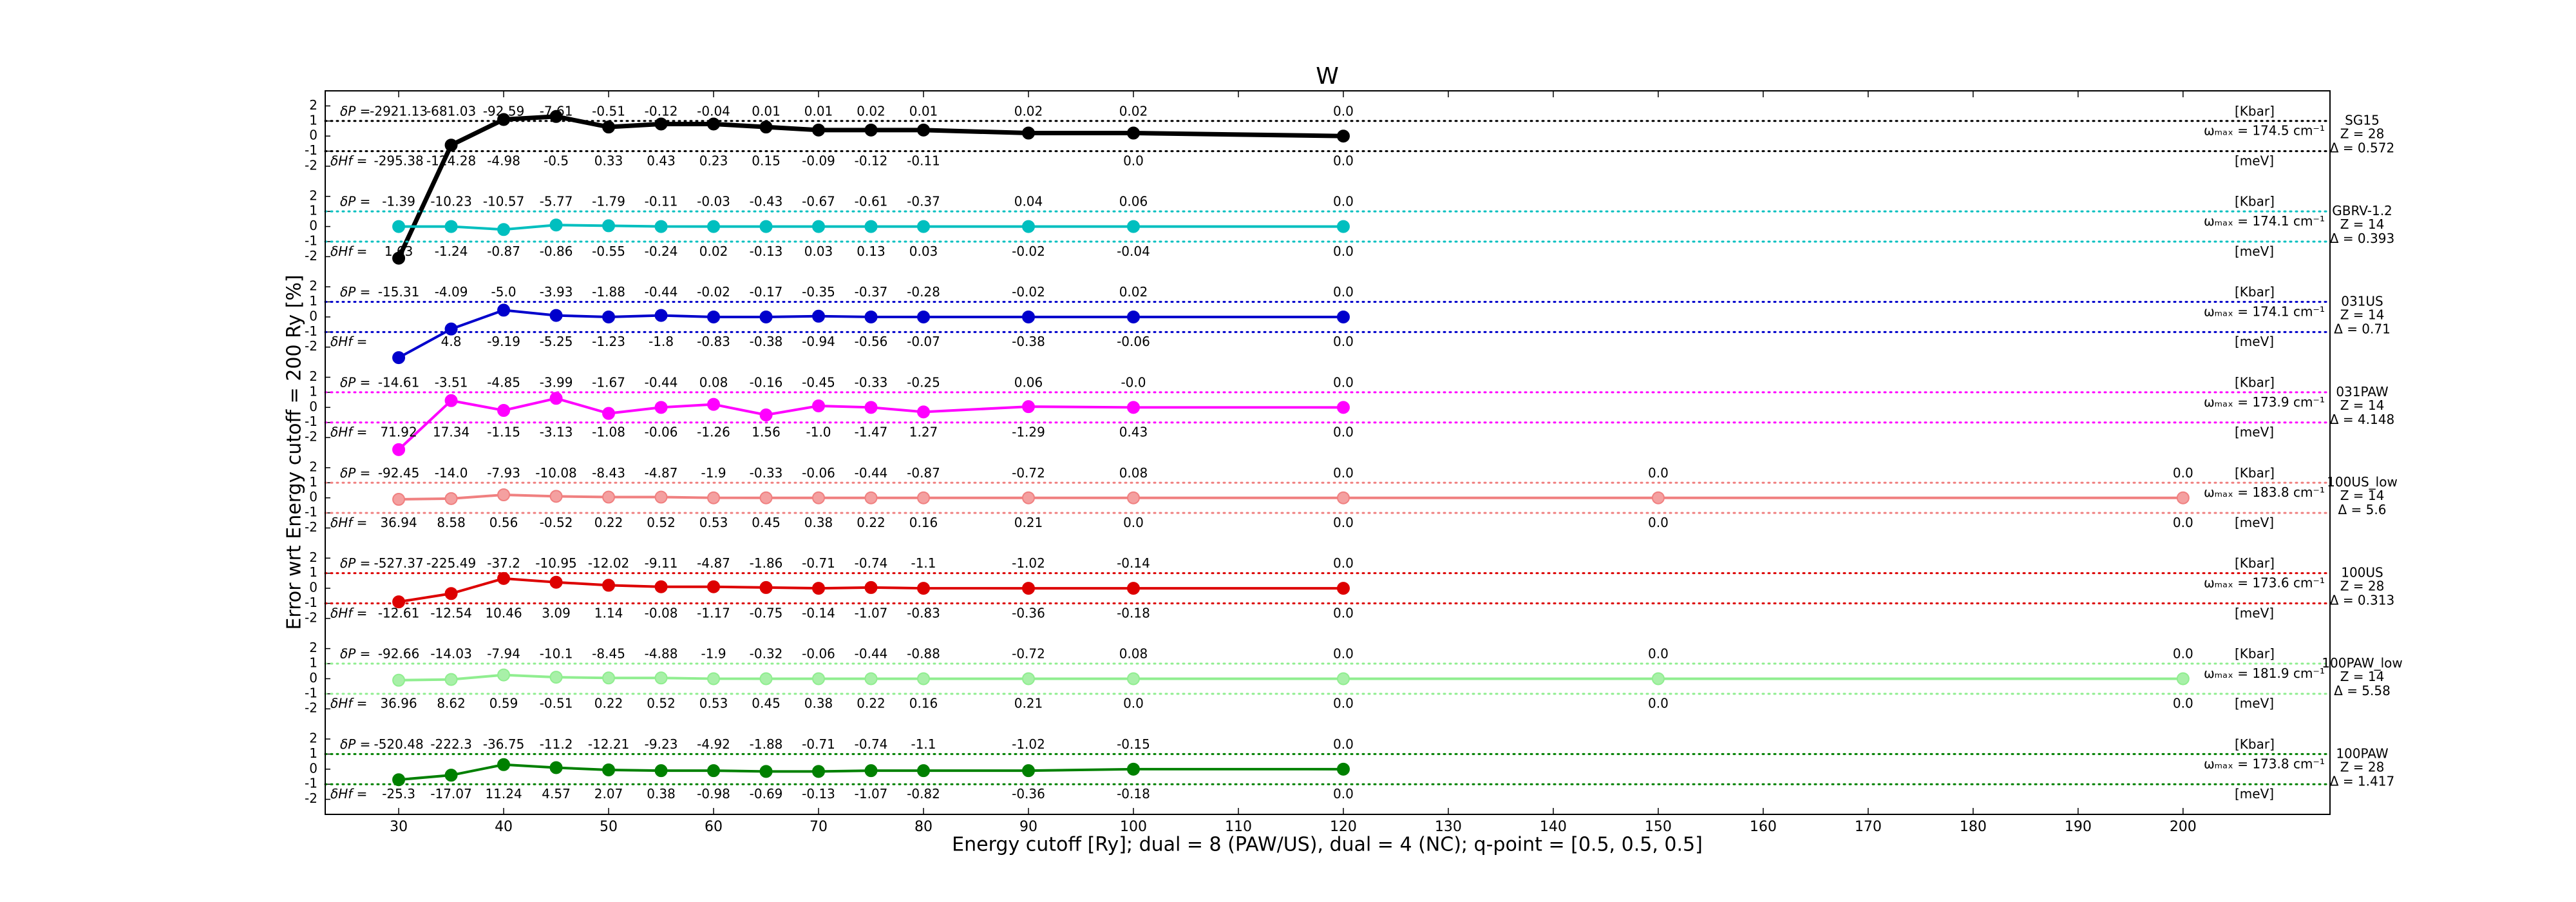 The width and height of the screenshot is (2576, 902). I want to click on dp-label: -0.37, so click(872, 292).